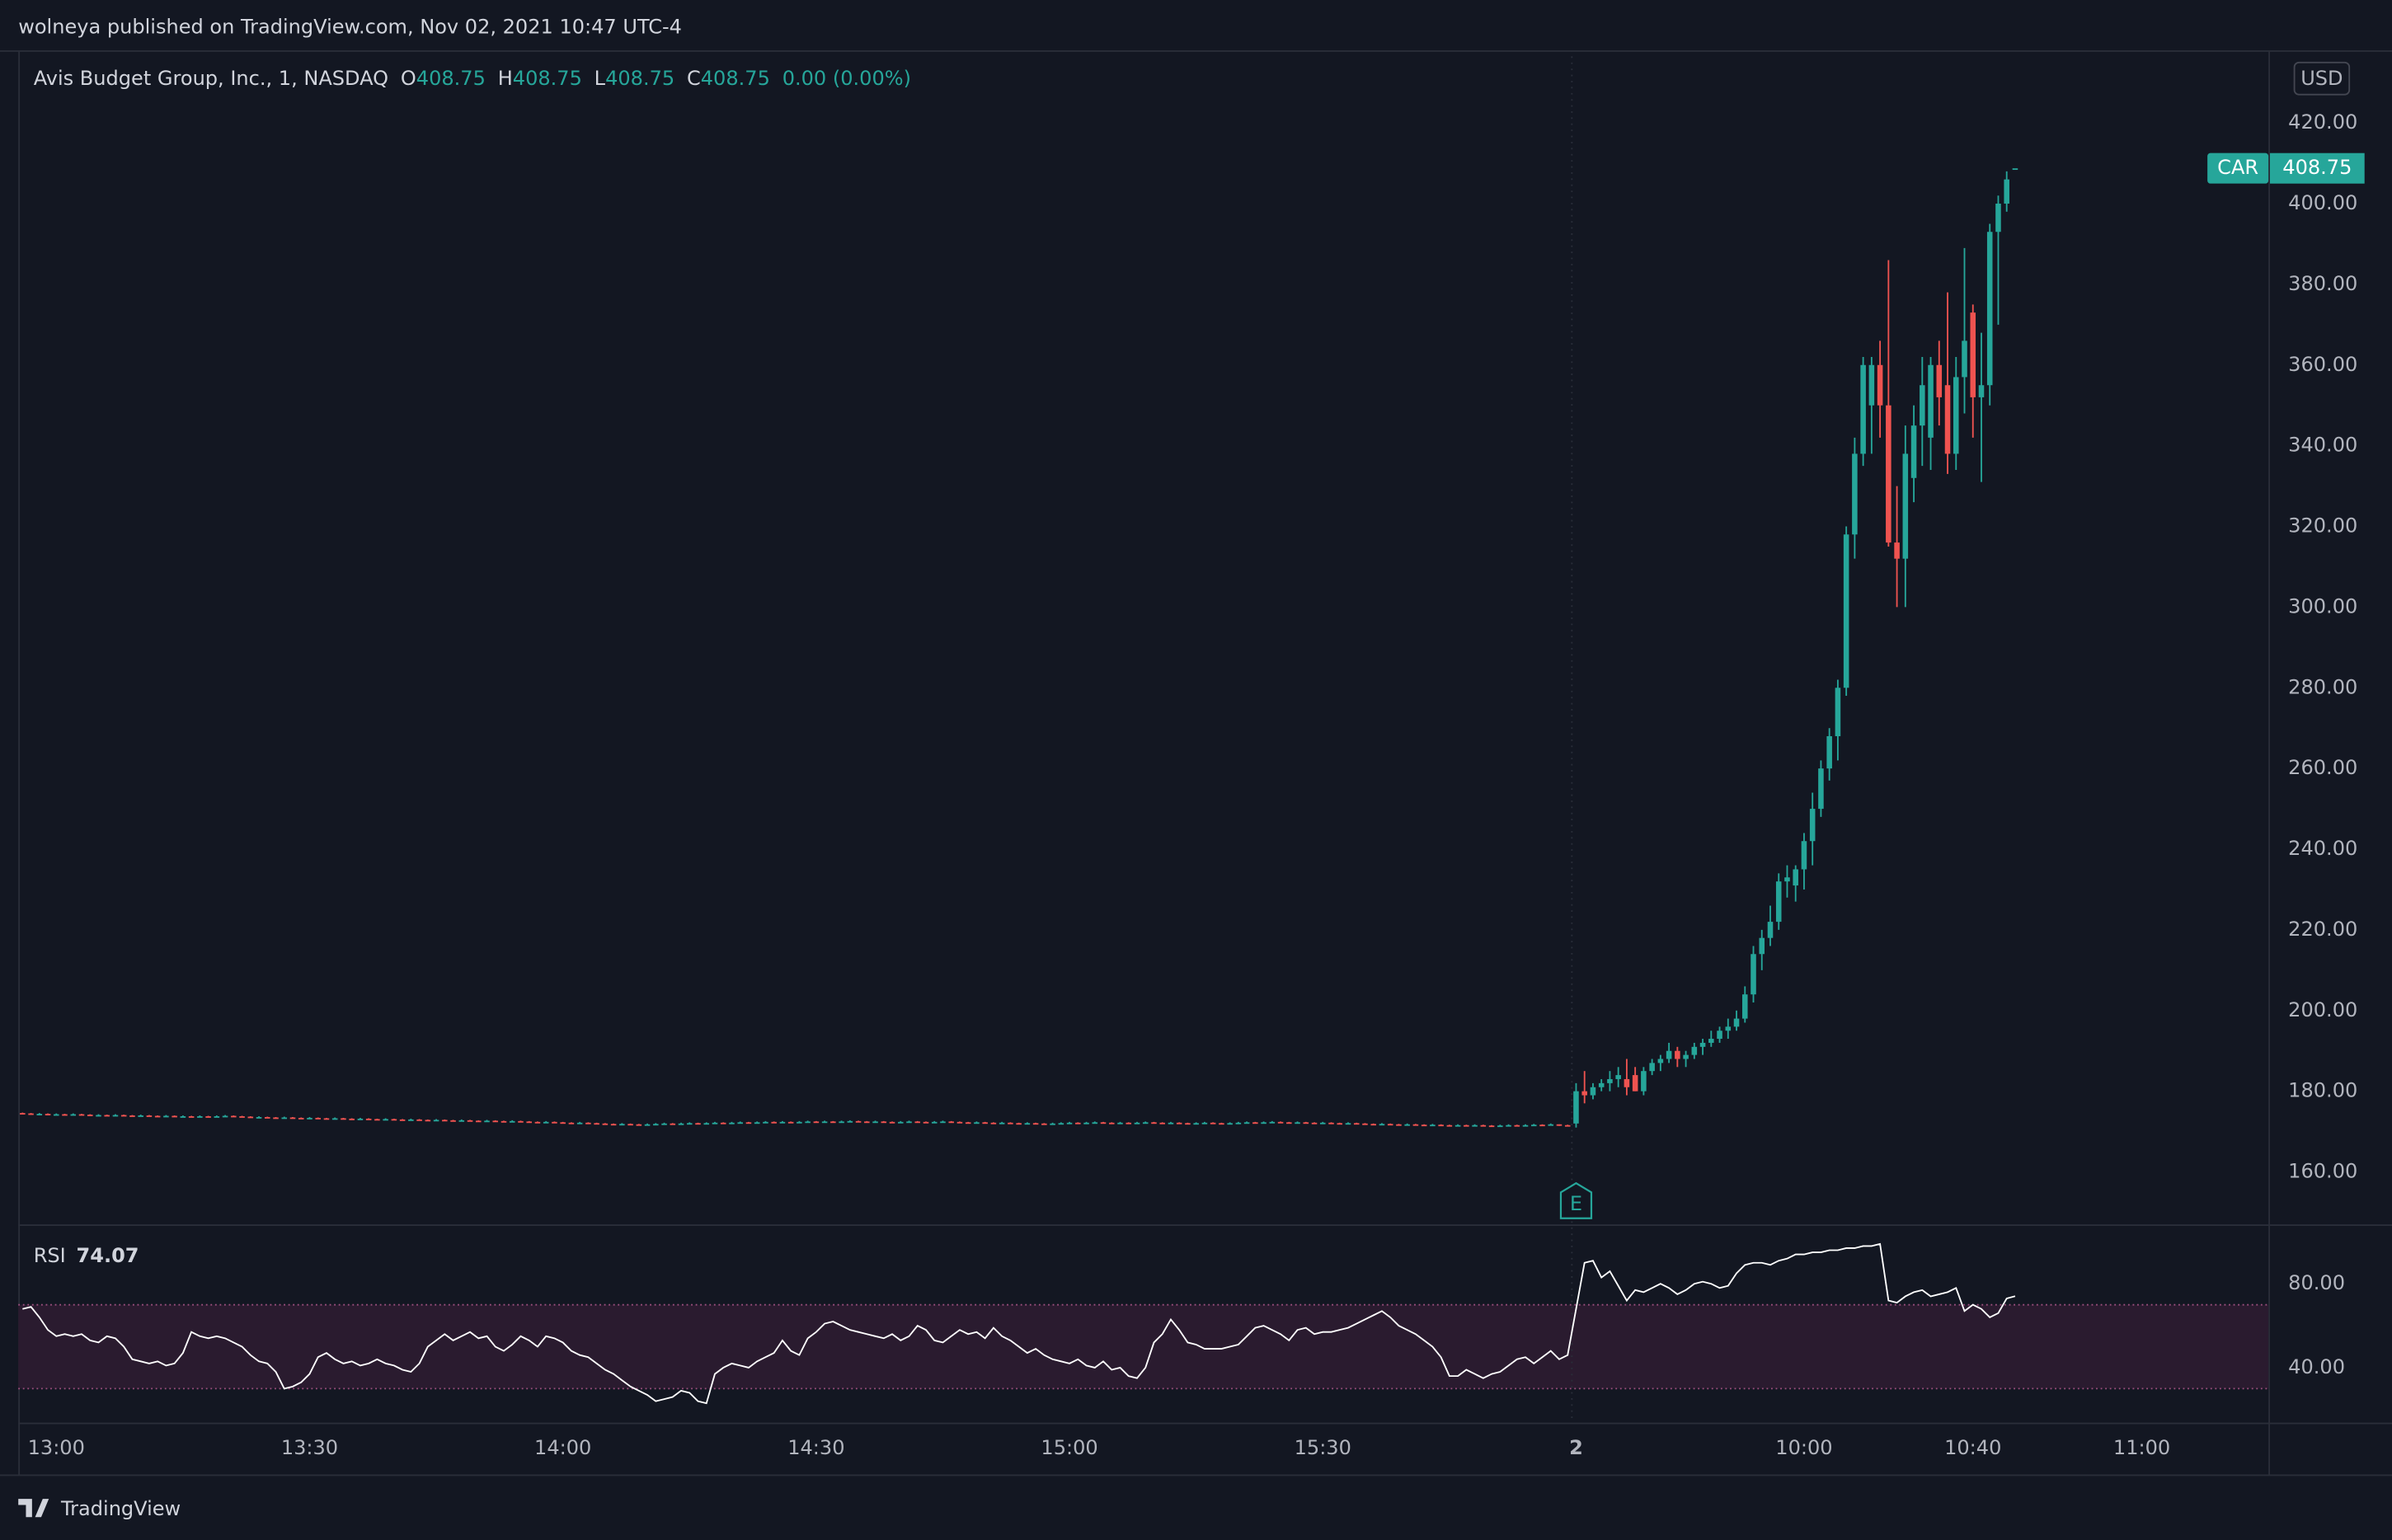 The image size is (2392, 1540). Describe the element at coordinates (2323, 1009) in the screenshot. I see `y-tick-label: 200.00` at that location.